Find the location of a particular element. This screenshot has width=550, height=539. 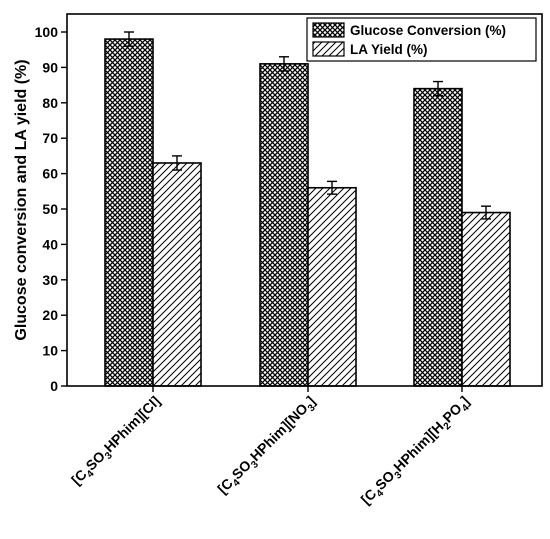

y-tick-label: 20 is located at coordinates (50, 315).